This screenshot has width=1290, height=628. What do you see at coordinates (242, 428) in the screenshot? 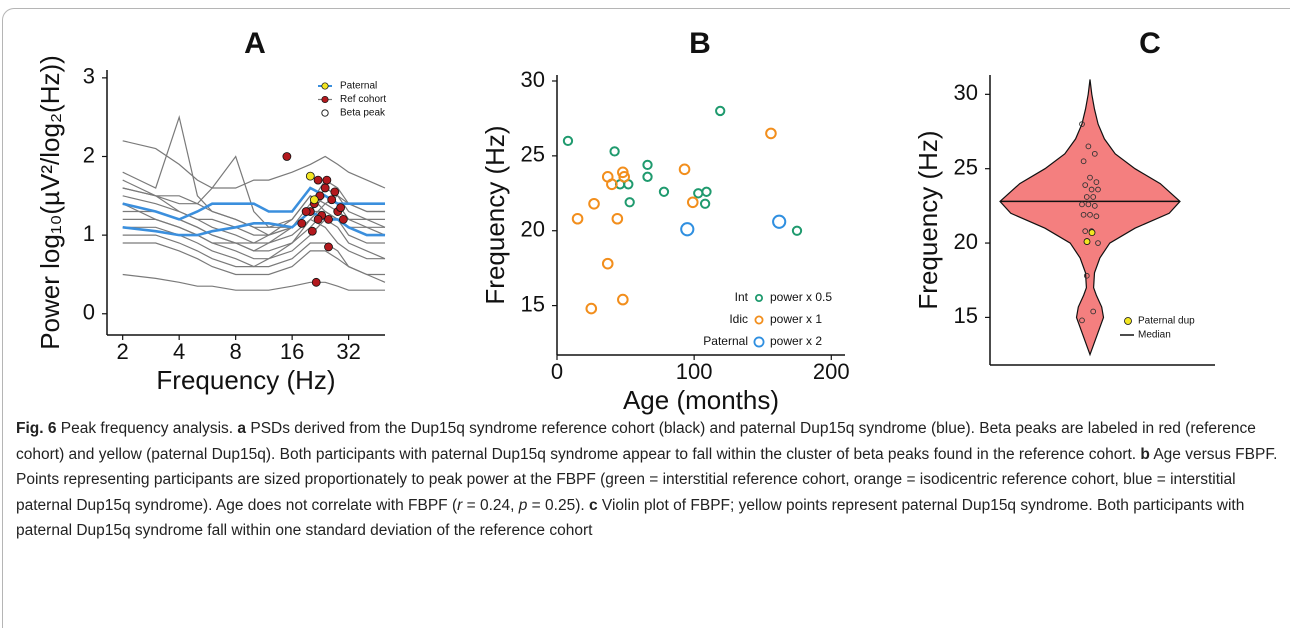
I see `caption-text: a` at bounding box center [242, 428].